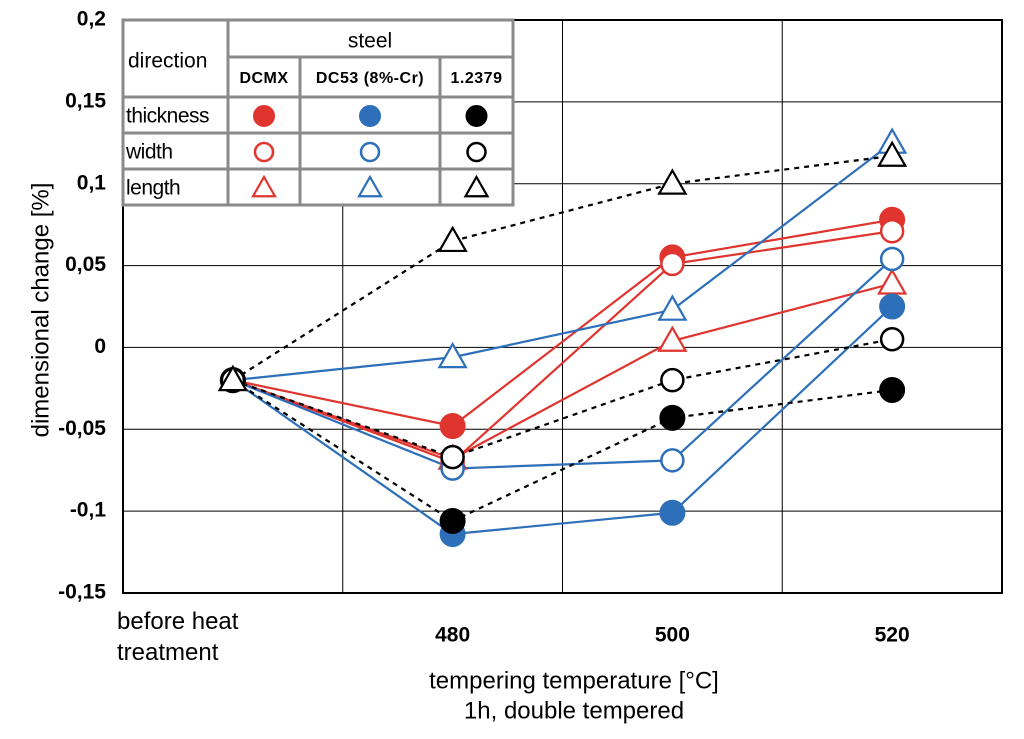 The image size is (1024, 739). What do you see at coordinates (477, 78) in the screenshot?
I see `legend-steel: 1.2379` at bounding box center [477, 78].